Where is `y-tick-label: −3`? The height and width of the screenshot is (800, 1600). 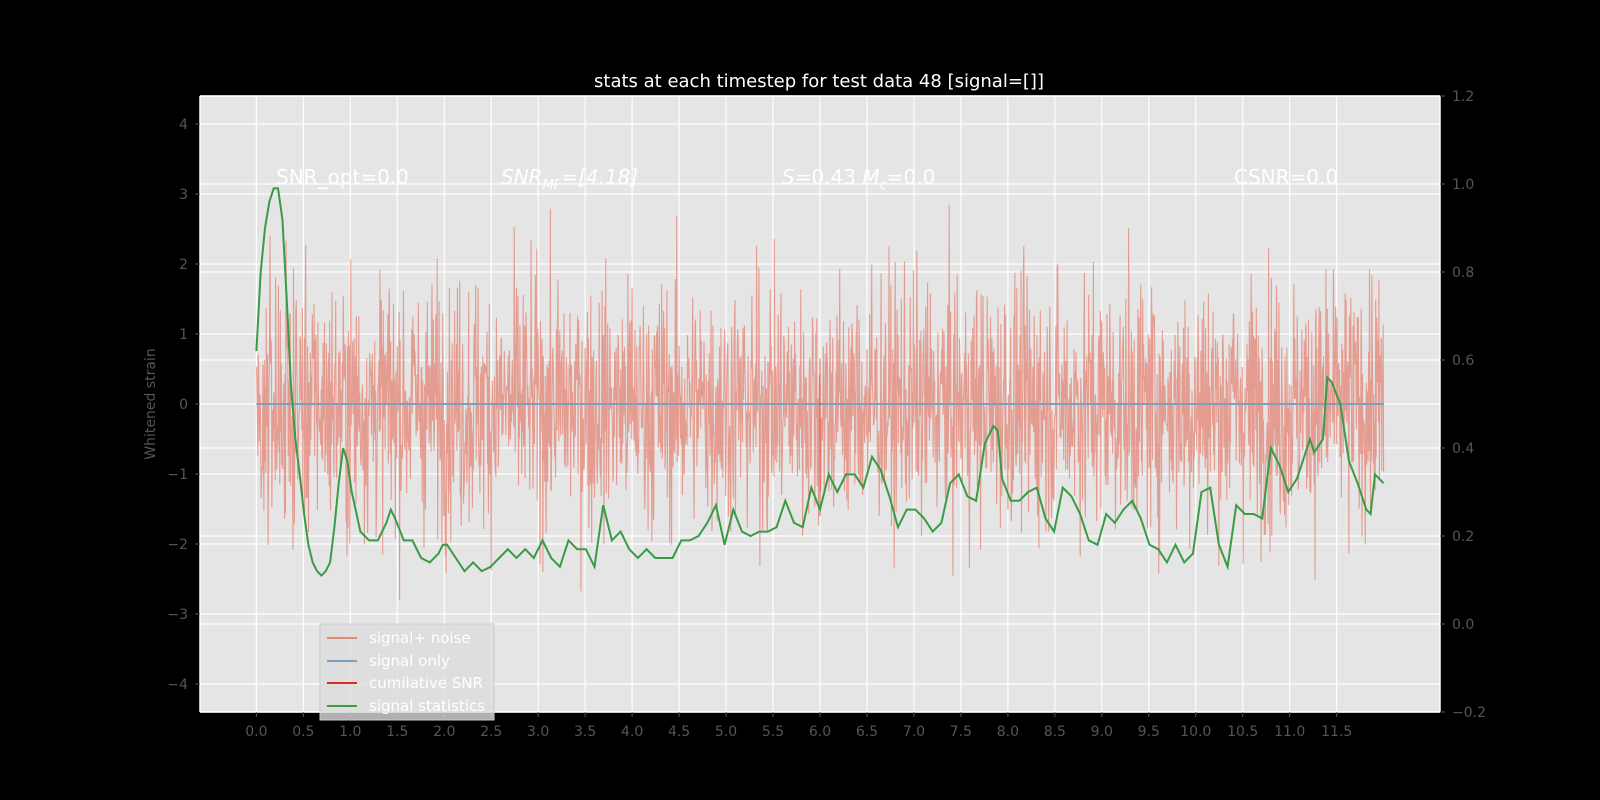
y-tick-label: −3 is located at coordinates (177, 615).